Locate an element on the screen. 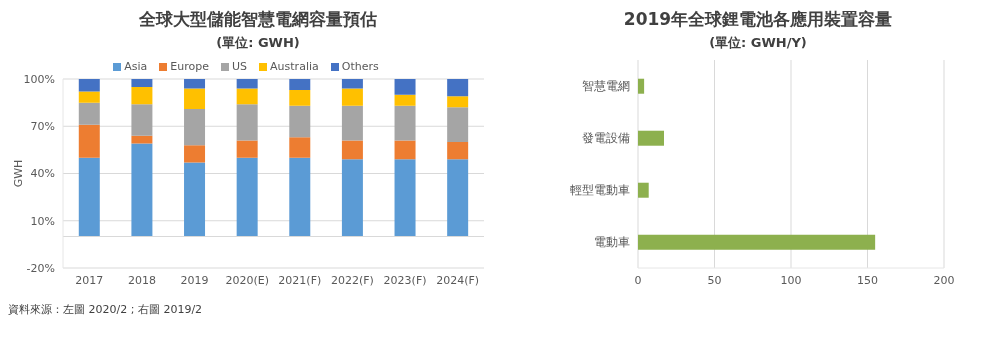  legend-label: Europe is located at coordinates (190, 66).